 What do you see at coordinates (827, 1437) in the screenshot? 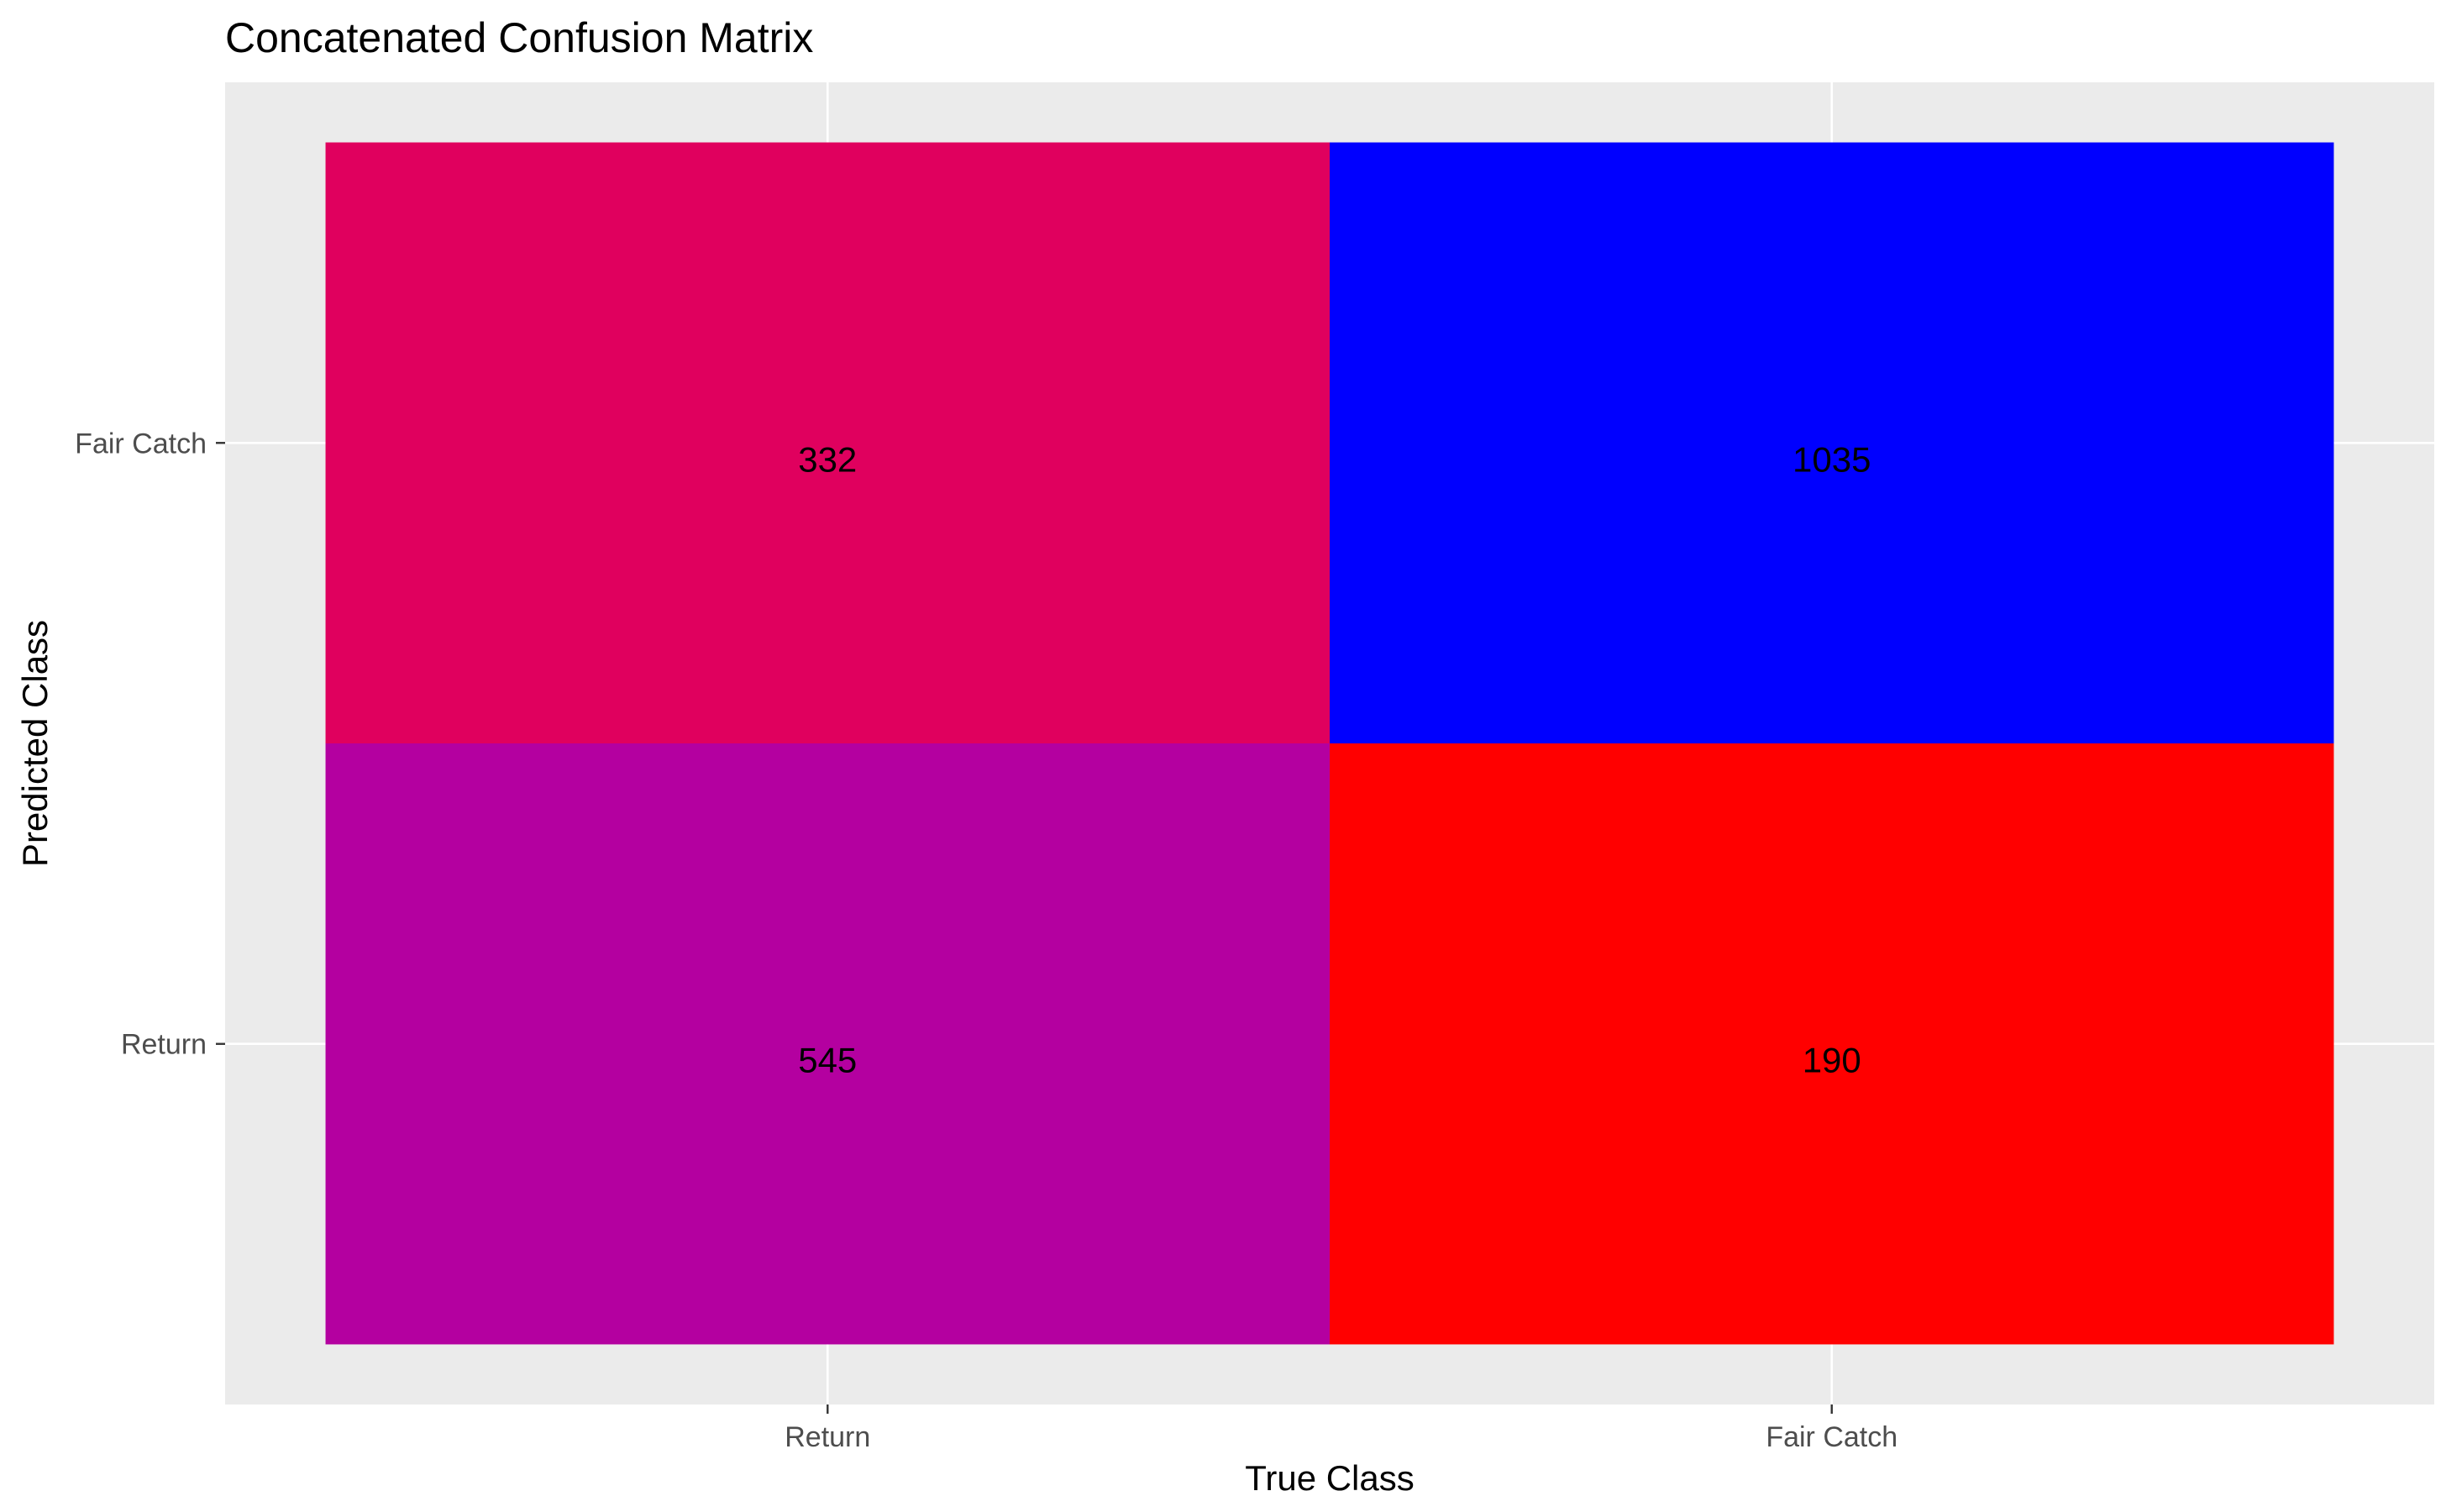
I see `x-tick-label: Return` at bounding box center [827, 1437].